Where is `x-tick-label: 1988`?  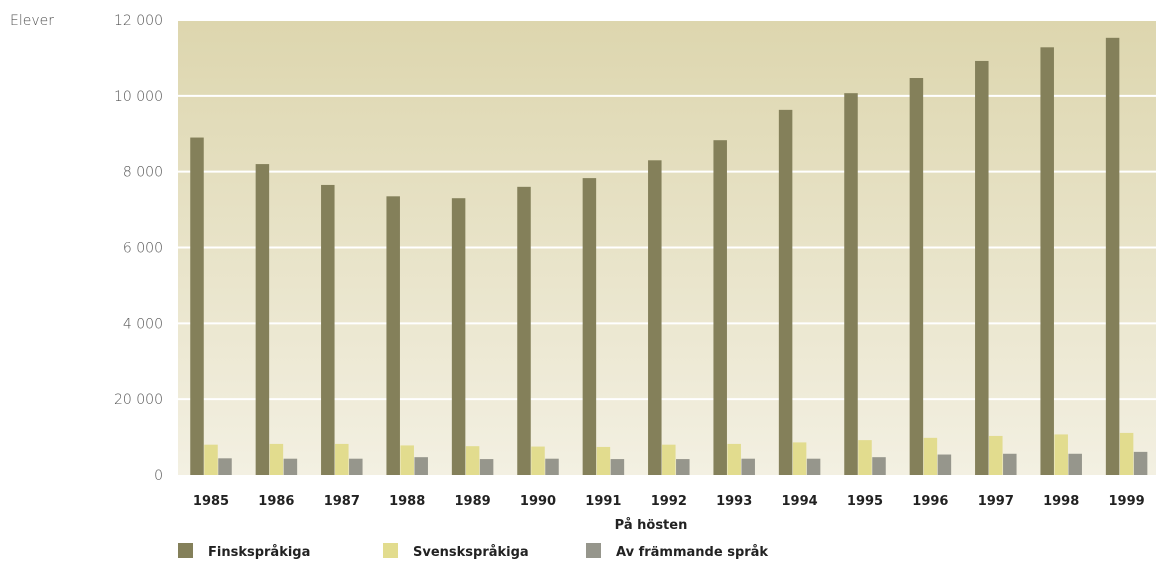 x-tick-label: 1988 is located at coordinates (407, 501).